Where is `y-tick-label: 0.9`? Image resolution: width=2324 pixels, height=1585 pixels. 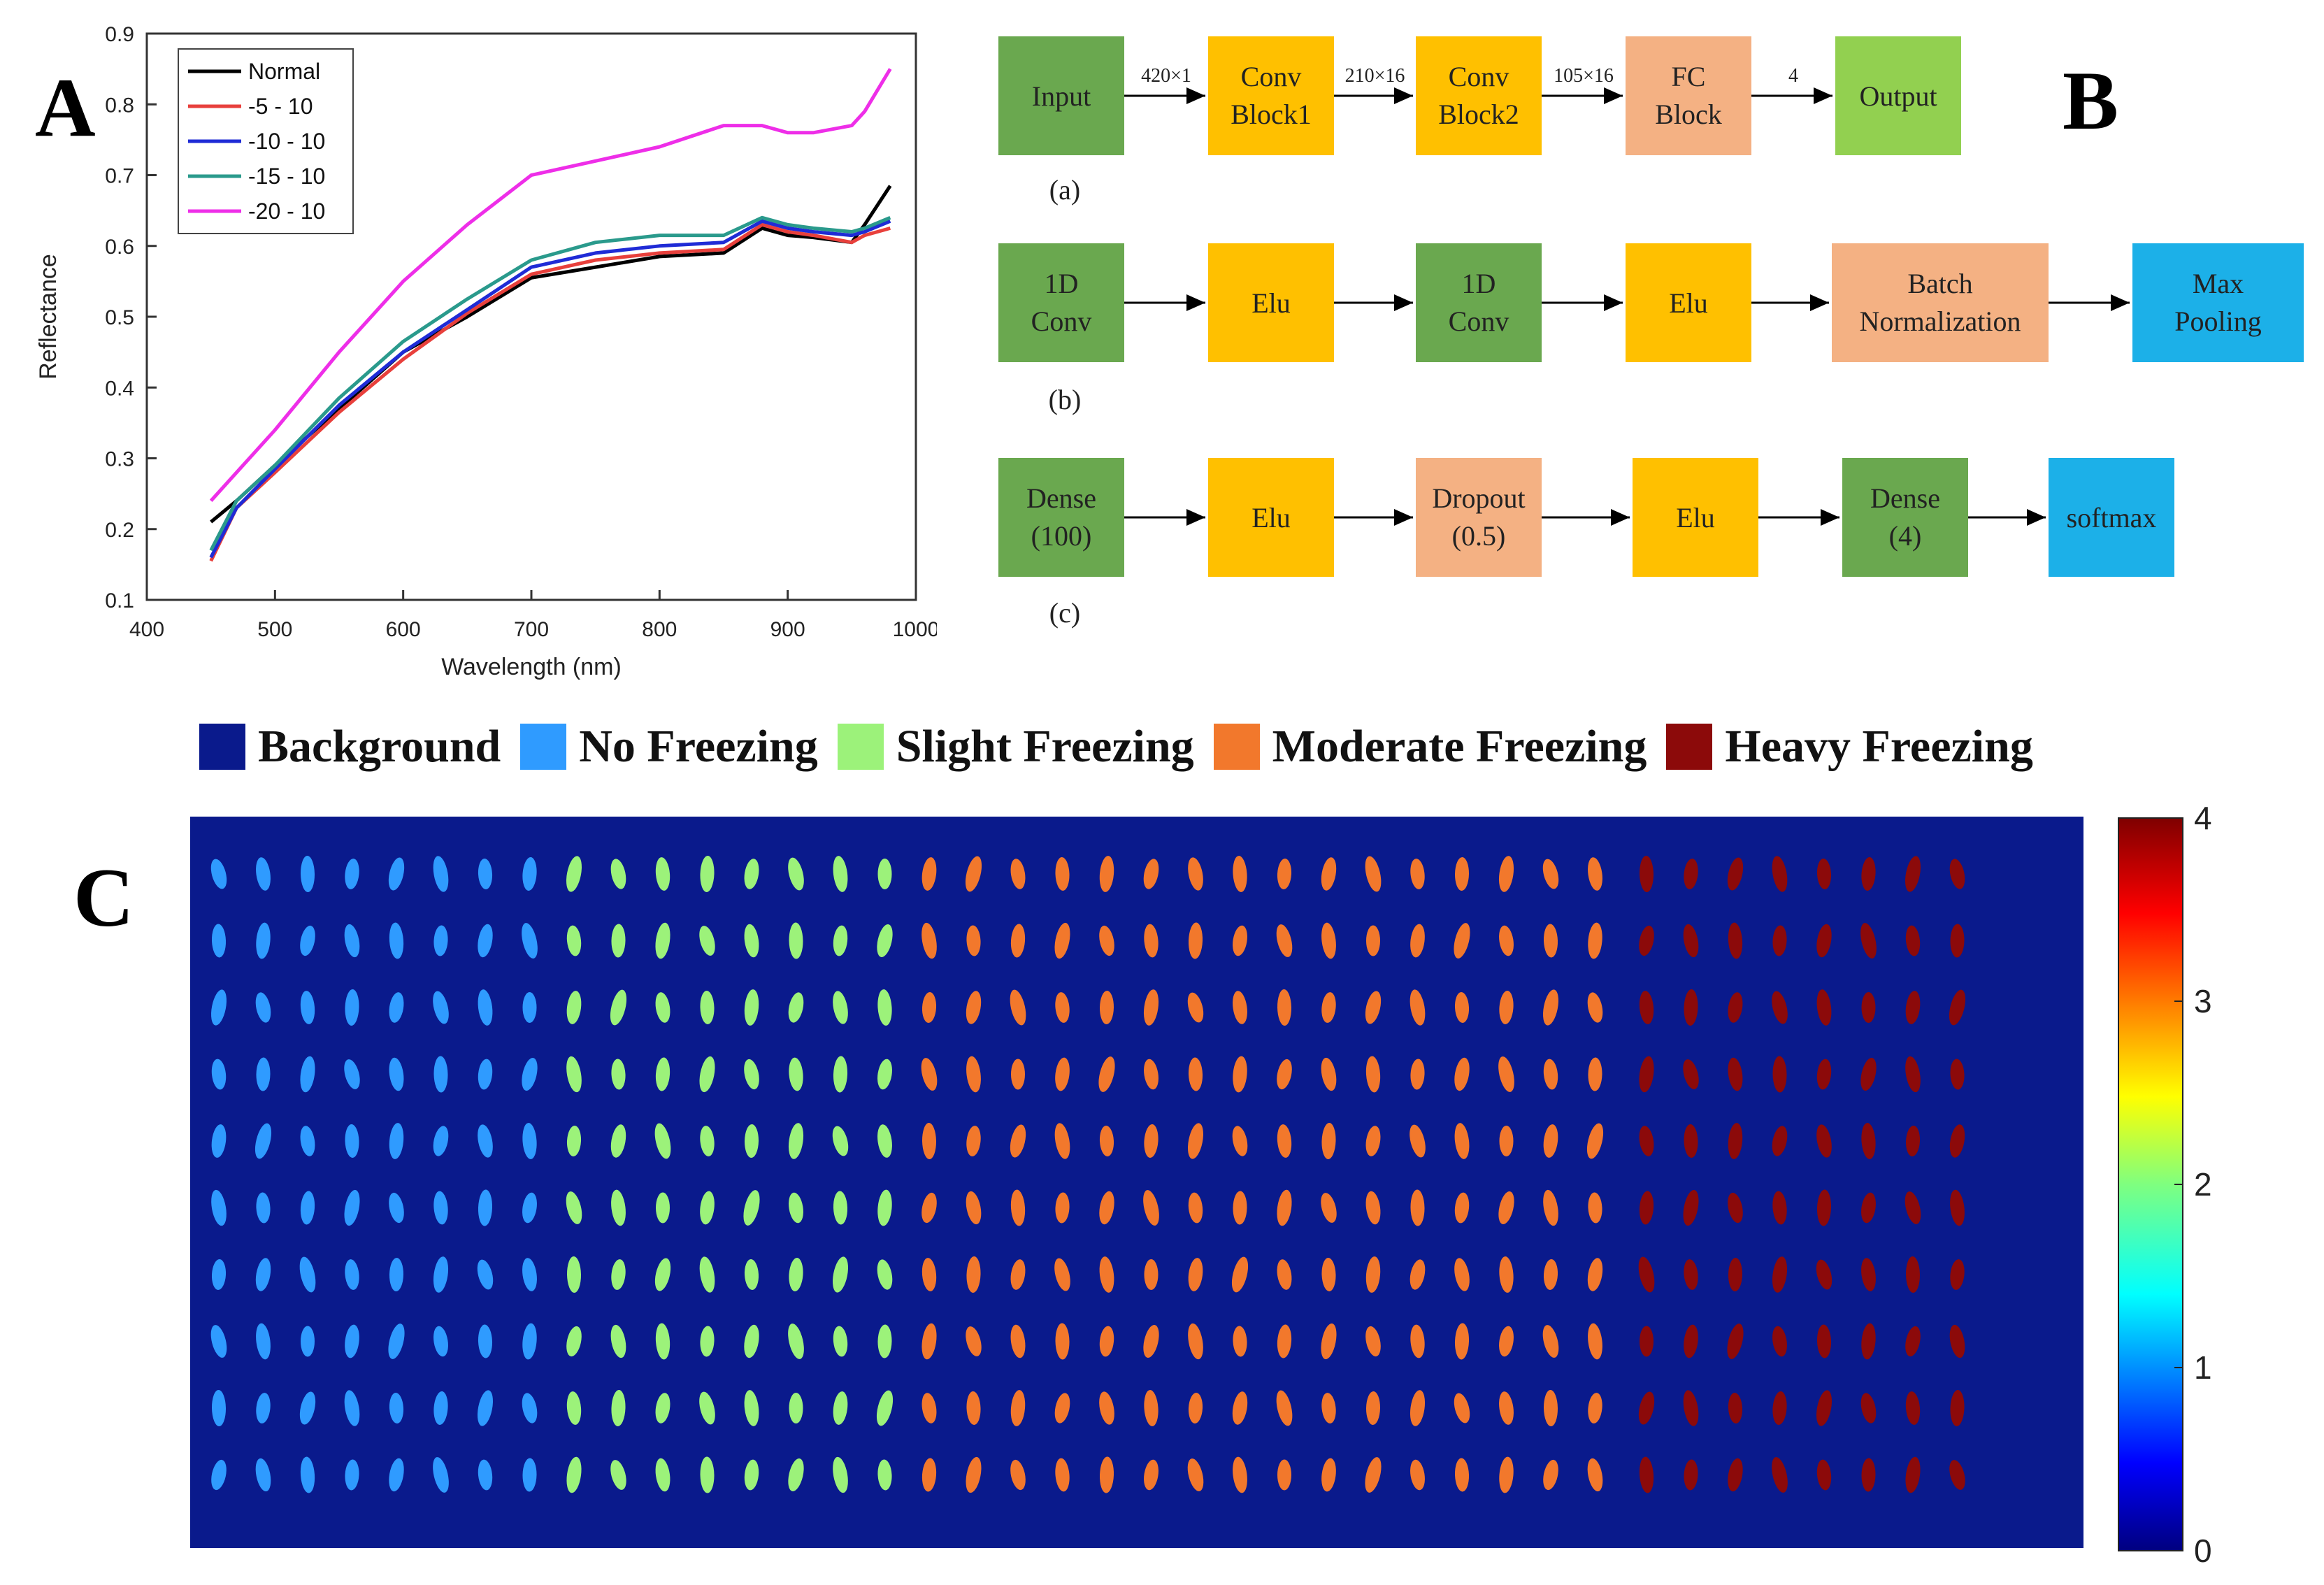
y-tick-label: 0.9 is located at coordinates (119, 34).